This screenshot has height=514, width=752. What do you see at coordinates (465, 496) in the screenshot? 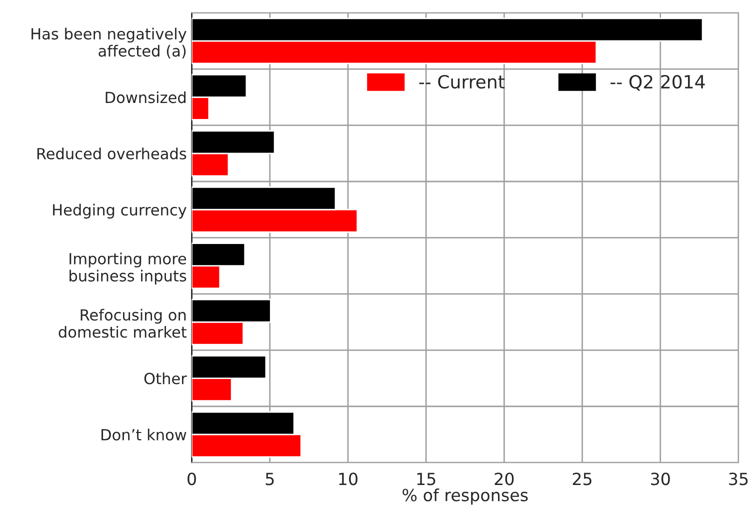
I see `x-axis-title: % of responses` at bounding box center [465, 496].